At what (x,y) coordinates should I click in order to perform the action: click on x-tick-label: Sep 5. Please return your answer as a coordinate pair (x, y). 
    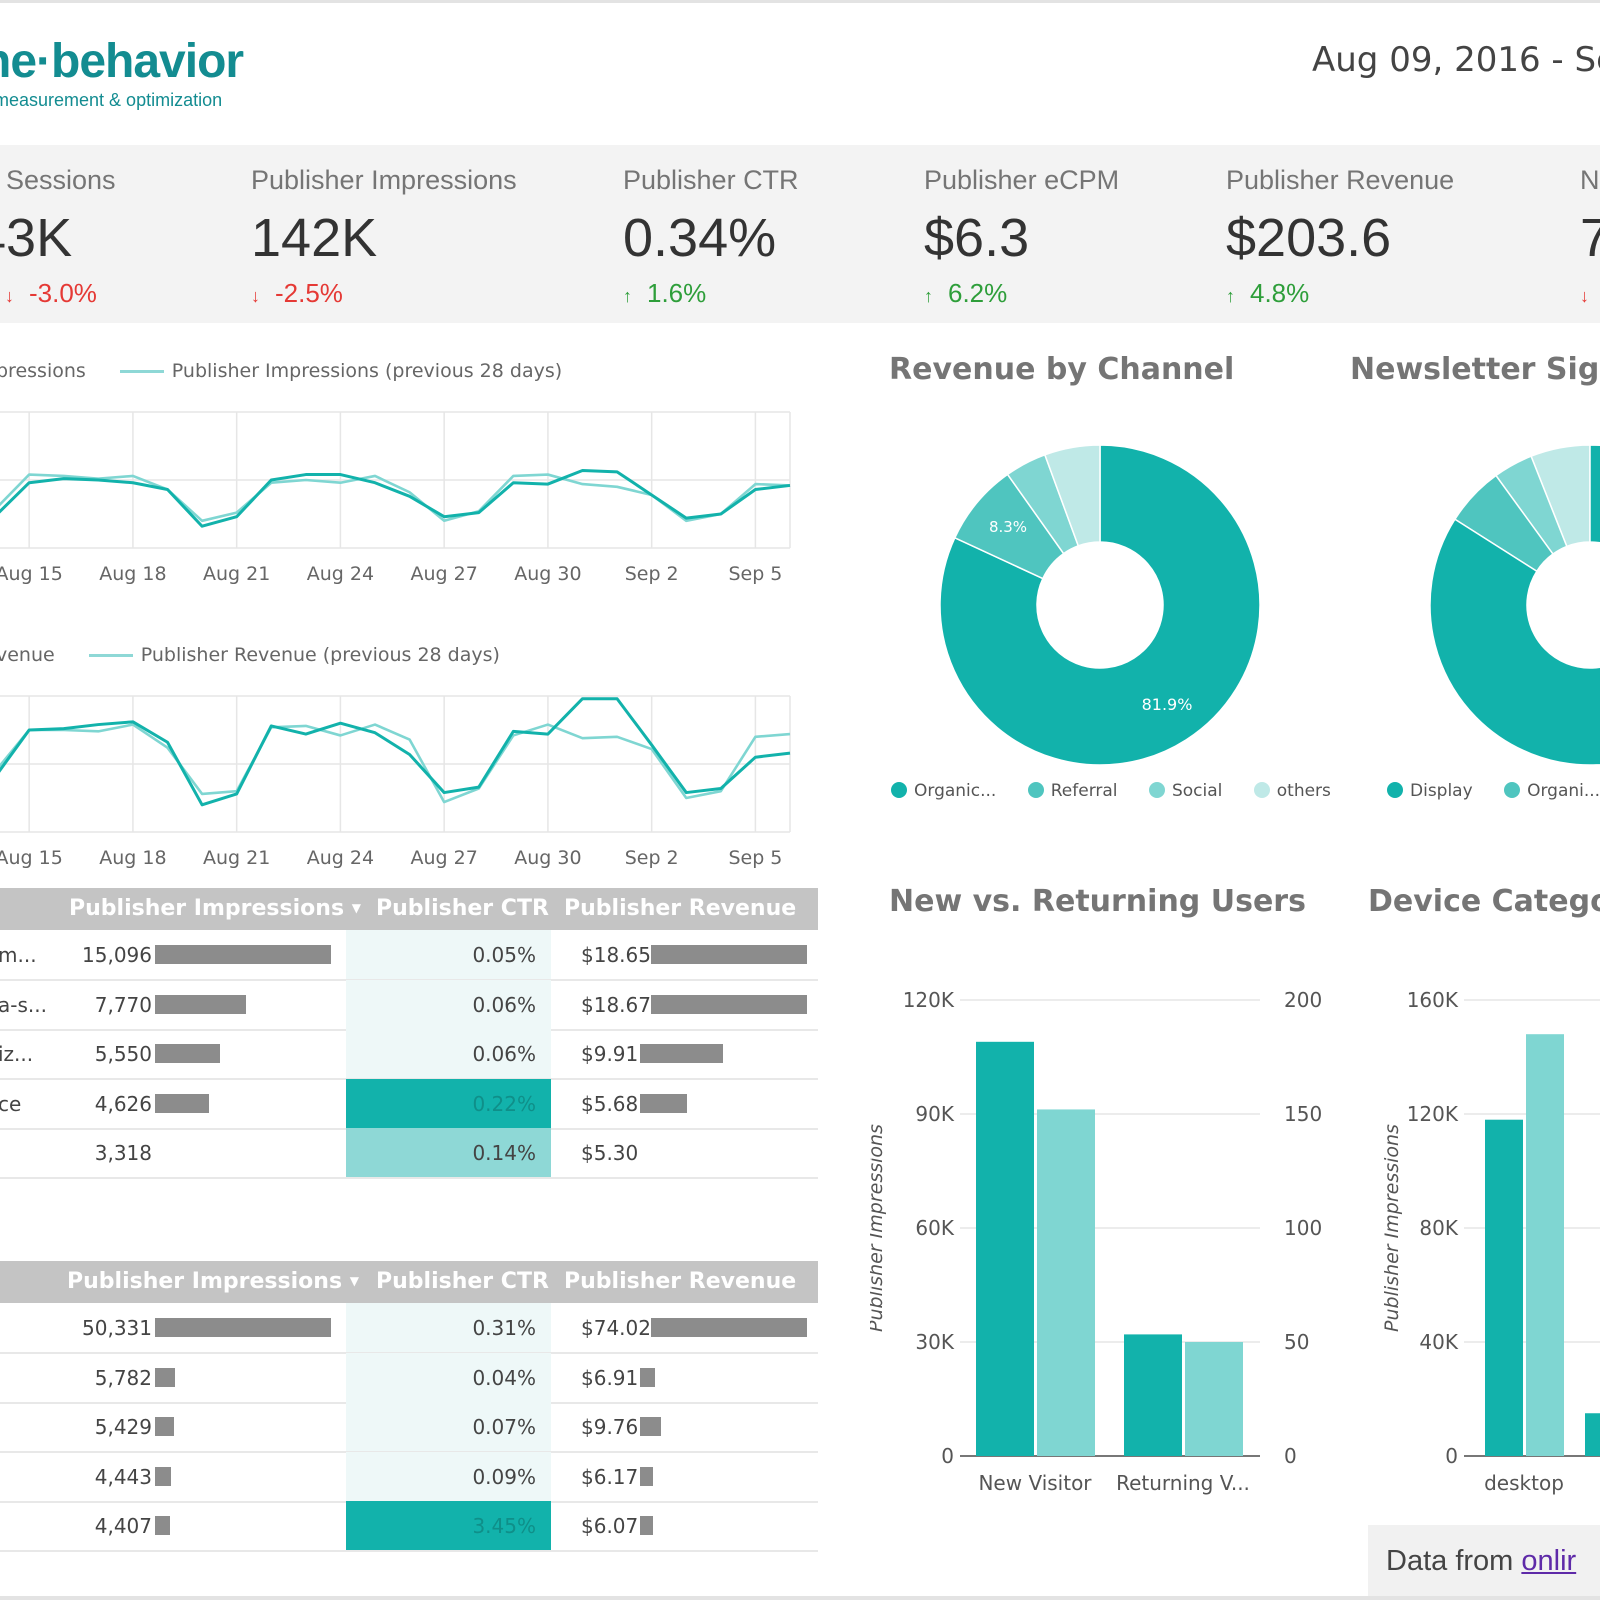
    Looking at the image, I should click on (755, 574).